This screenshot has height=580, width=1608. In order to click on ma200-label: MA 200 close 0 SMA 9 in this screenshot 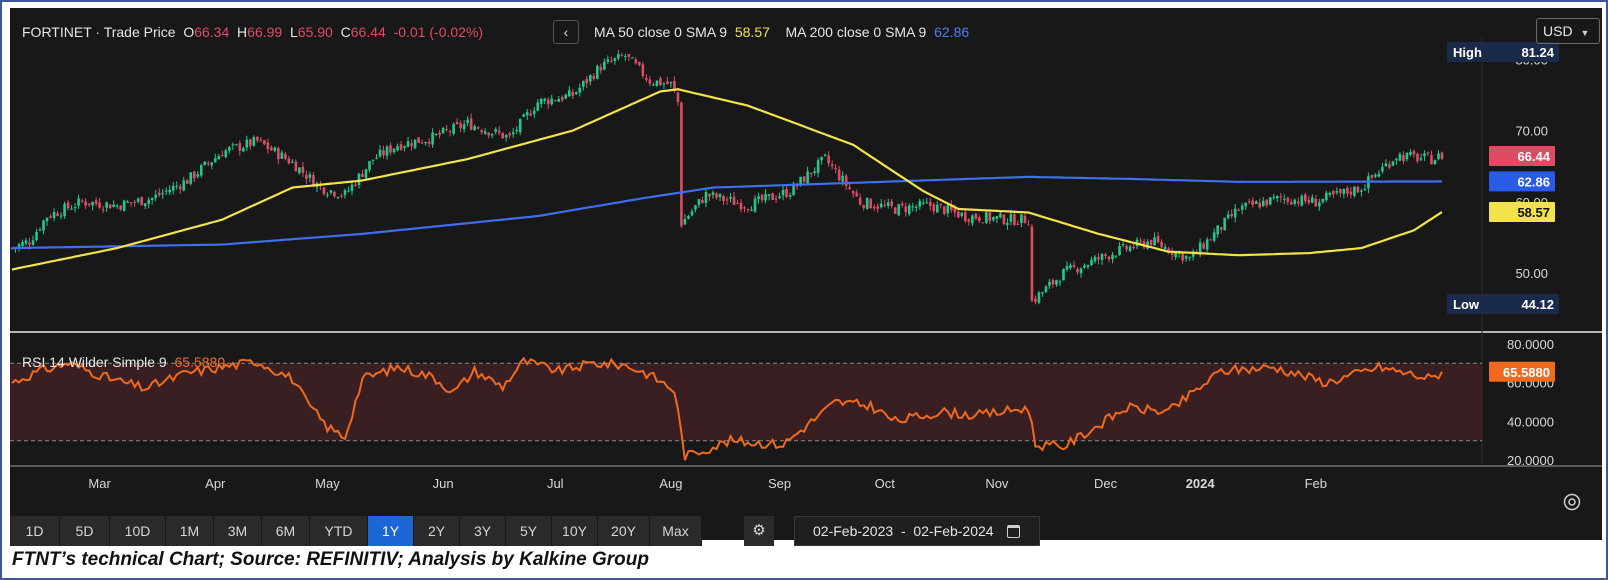, I will do `click(856, 32)`.